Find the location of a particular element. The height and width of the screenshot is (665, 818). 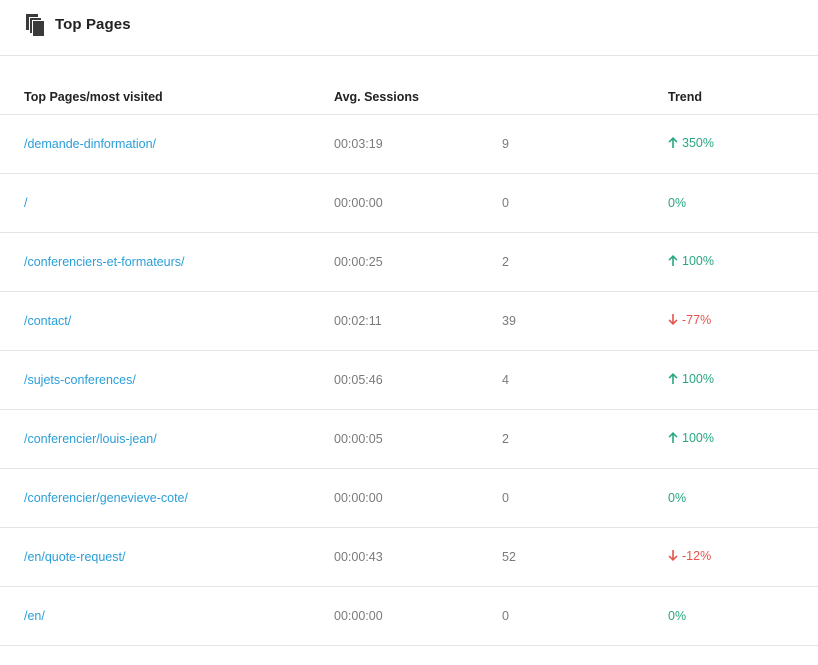

trend-percent: 350% is located at coordinates (698, 142).